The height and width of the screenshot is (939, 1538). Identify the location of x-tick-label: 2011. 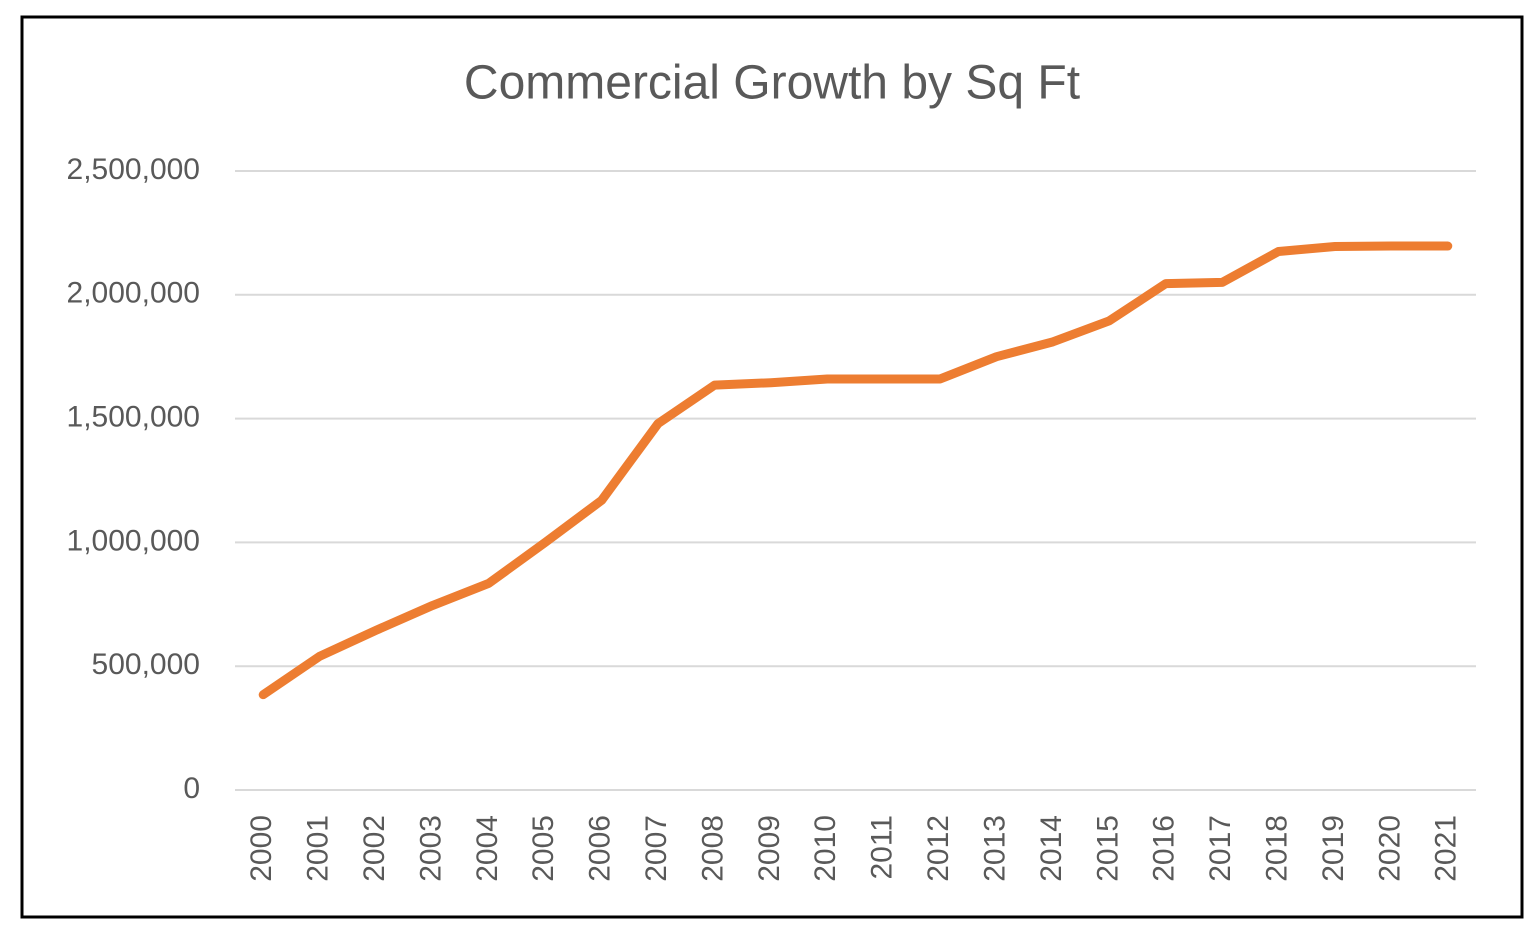
(882, 847).